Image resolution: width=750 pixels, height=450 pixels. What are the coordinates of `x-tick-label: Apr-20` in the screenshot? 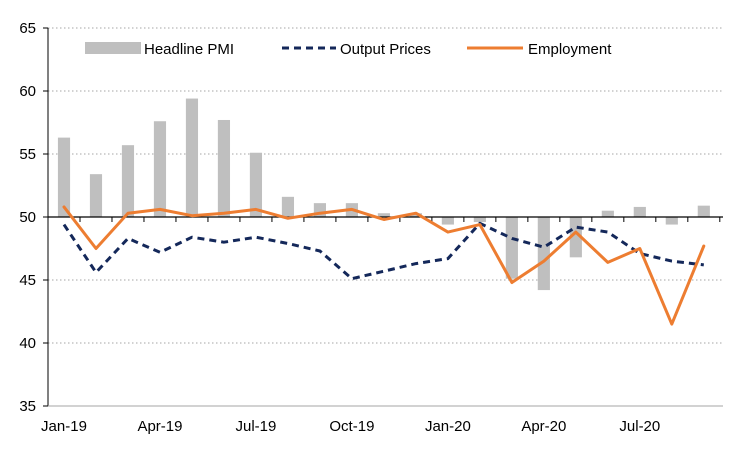 It's located at (543, 426).